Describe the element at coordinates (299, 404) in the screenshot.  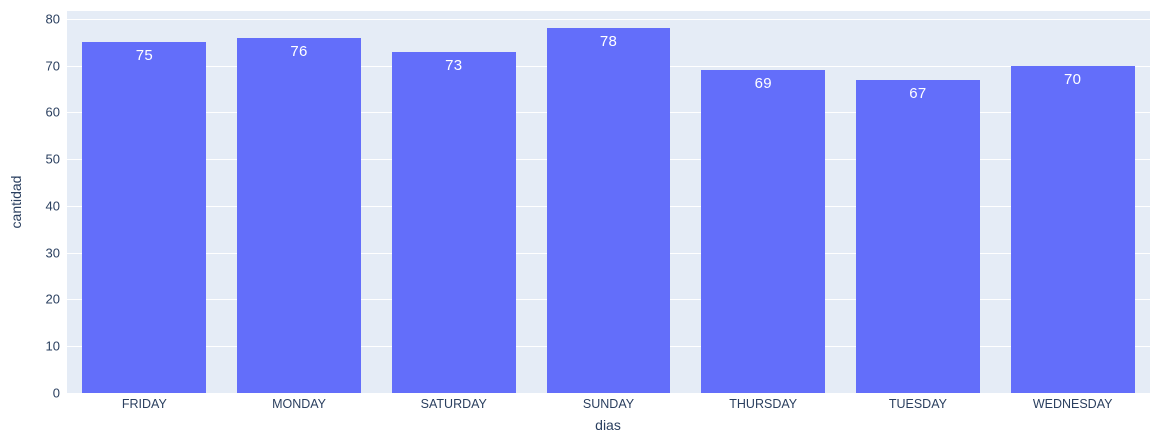
I see `x-tick-label: MONDAY` at that location.